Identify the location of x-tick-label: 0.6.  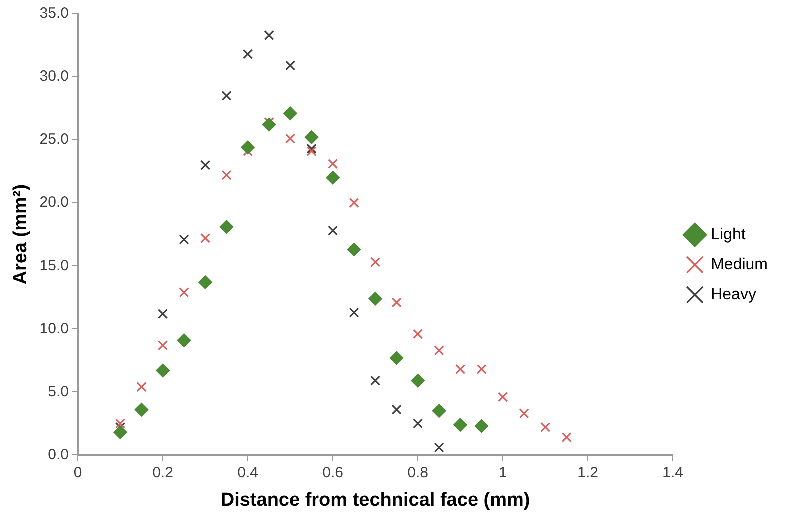
(333, 473).